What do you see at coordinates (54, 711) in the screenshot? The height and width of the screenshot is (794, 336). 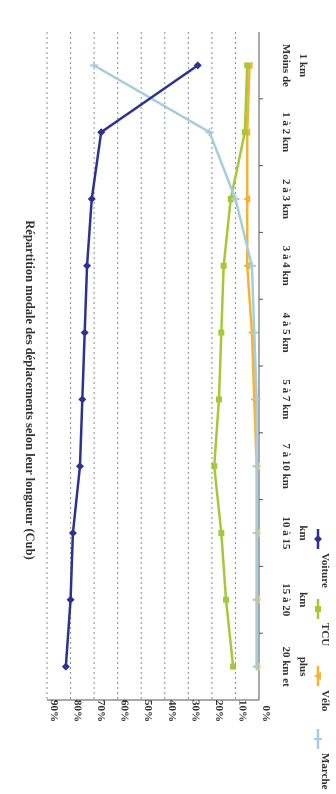 I see `y-tick-label: 90%` at bounding box center [54, 711].